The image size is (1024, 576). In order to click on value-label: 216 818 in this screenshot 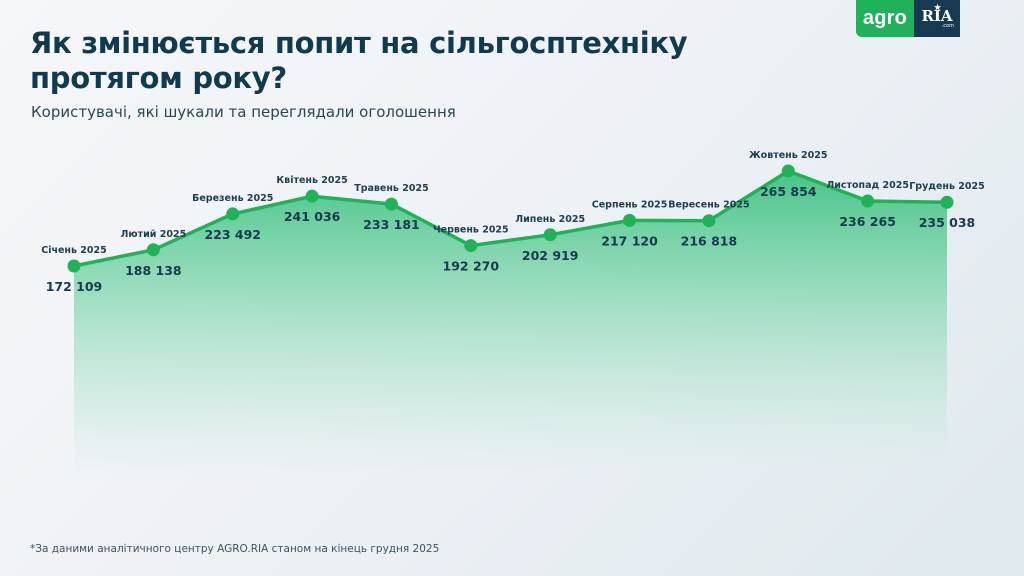, I will do `click(709, 241)`.